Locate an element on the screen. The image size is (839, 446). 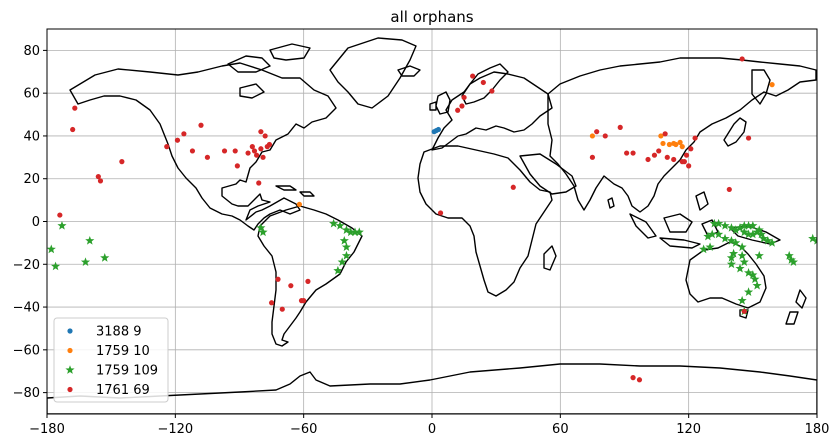
x-axis: −180 −120 −60 0 60 120 180 is located at coordinates (429, 425).